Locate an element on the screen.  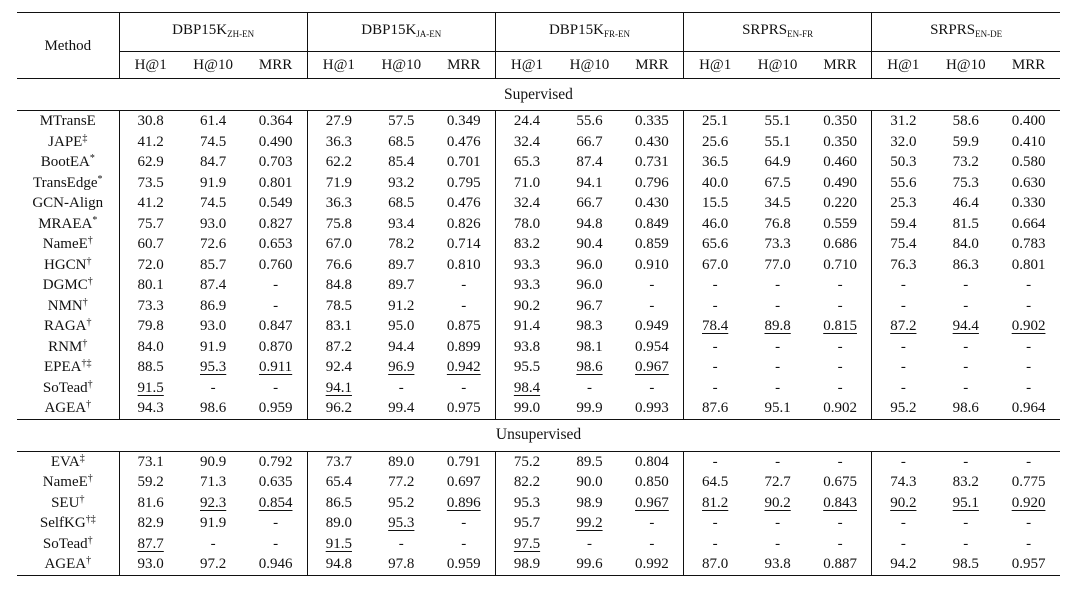
value-cell: 73.5 is located at coordinates (150, 182).